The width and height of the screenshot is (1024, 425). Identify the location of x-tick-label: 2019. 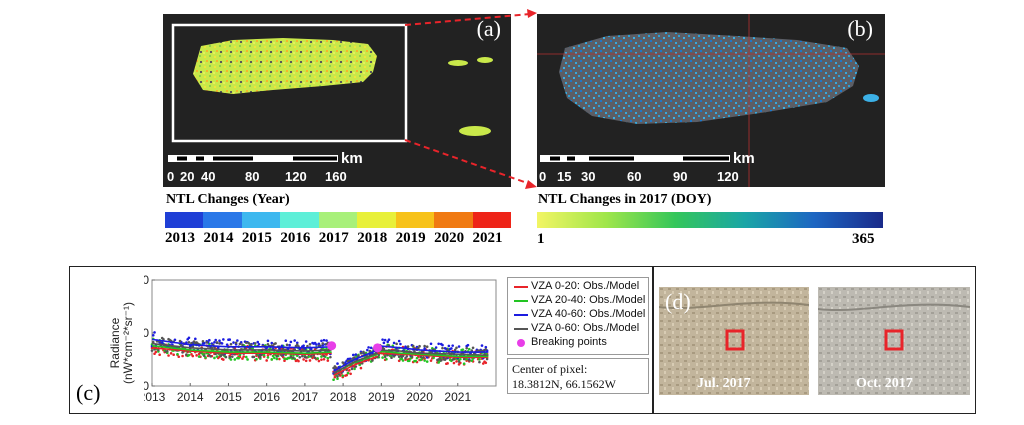
(381, 397).